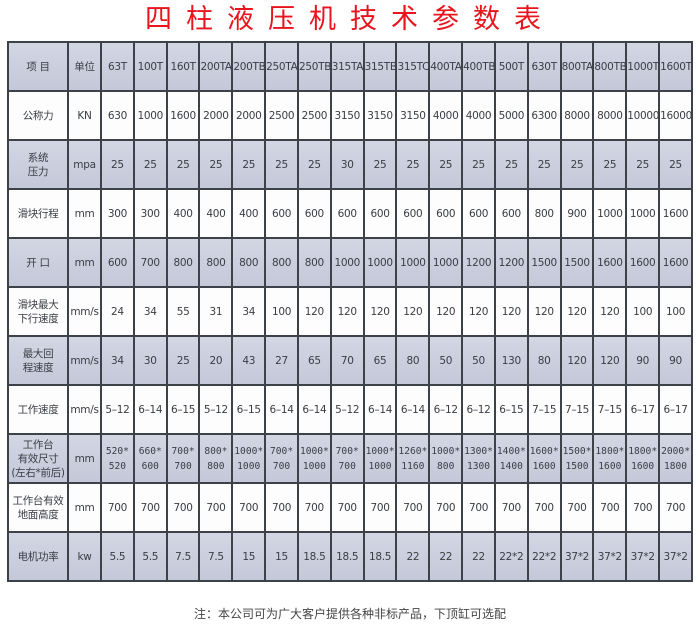 Image resolution: width=700 pixels, height=628 pixels. What do you see at coordinates (216, 458) in the screenshot?
I see `table-cell: 800*800` at bounding box center [216, 458].